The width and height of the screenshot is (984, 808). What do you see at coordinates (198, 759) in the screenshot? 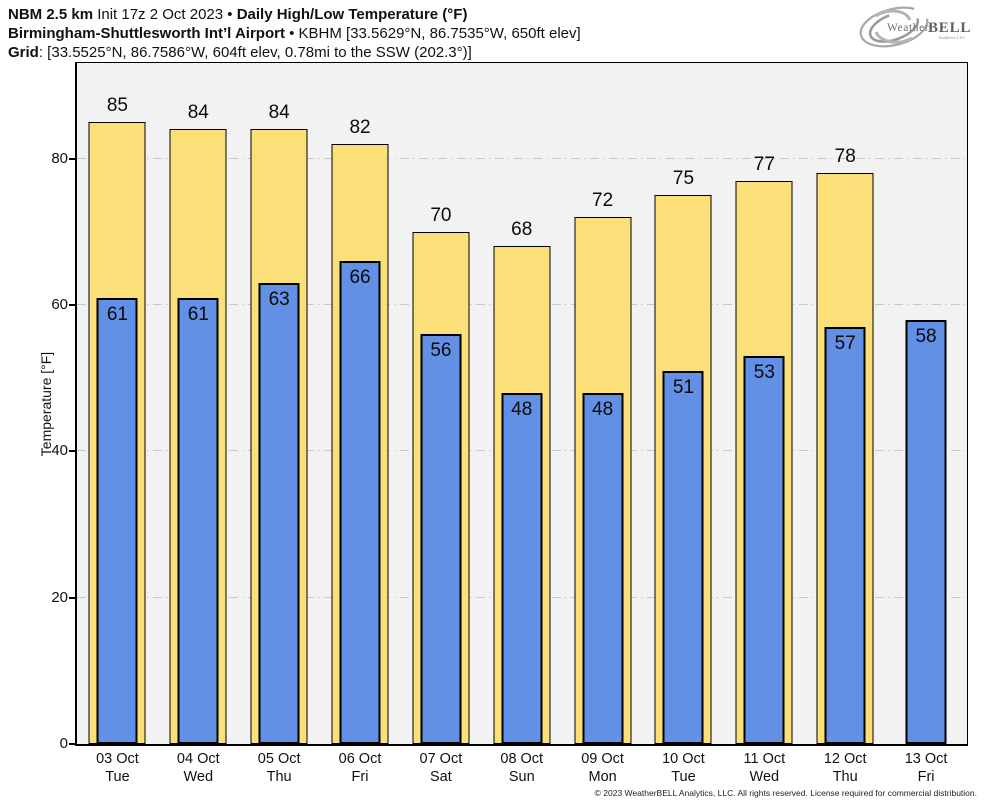
I see `x-tick-date: 04 Oct` at bounding box center [198, 759].